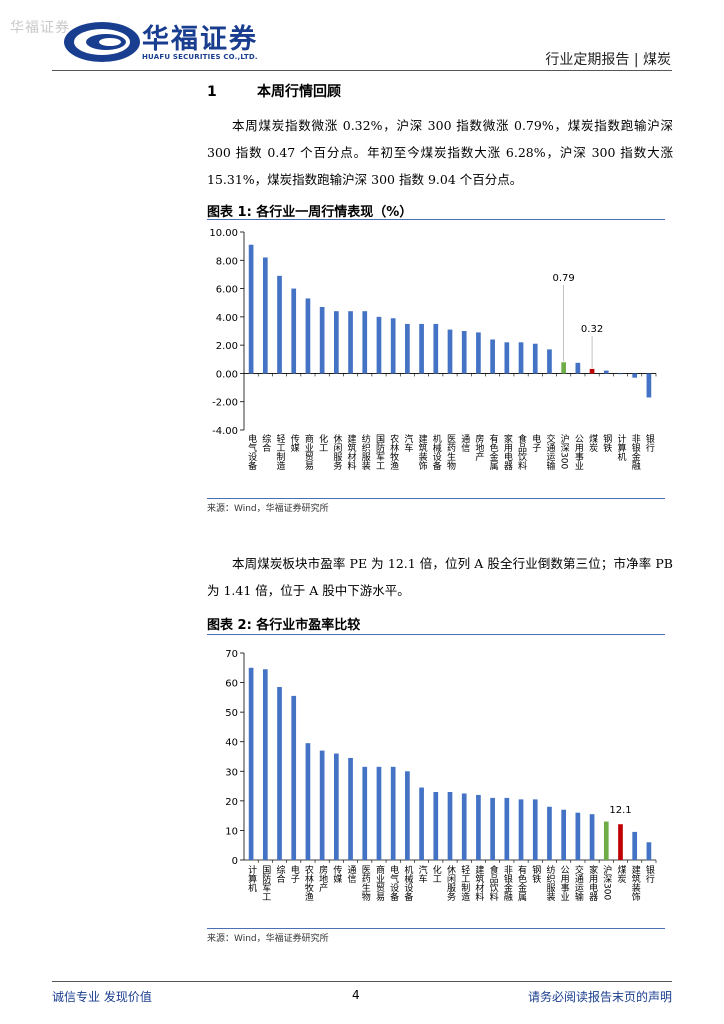 The width and height of the screenshot is (724, 1024). I want to click on section-heading: 本周行情回顾, so click(299, 92).